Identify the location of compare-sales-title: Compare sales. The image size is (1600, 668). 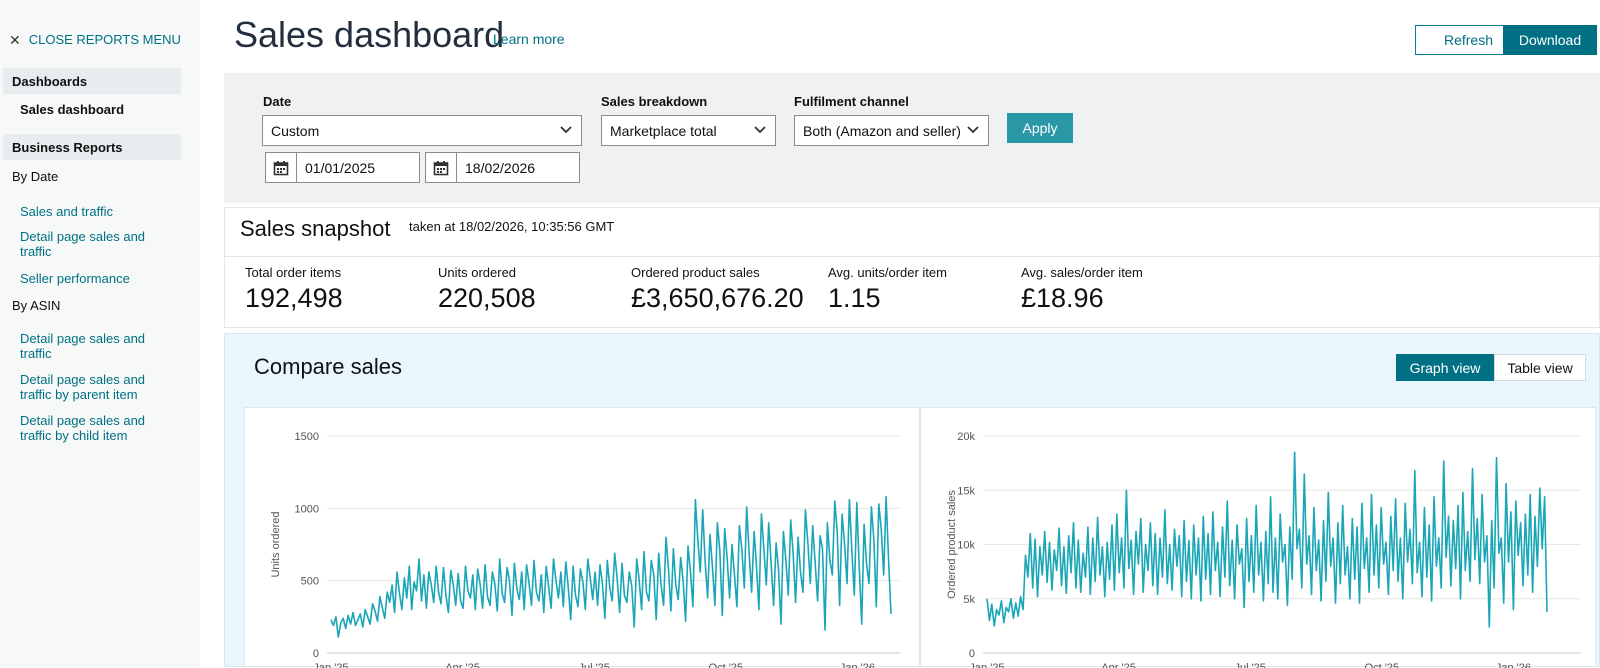
(328, 366).